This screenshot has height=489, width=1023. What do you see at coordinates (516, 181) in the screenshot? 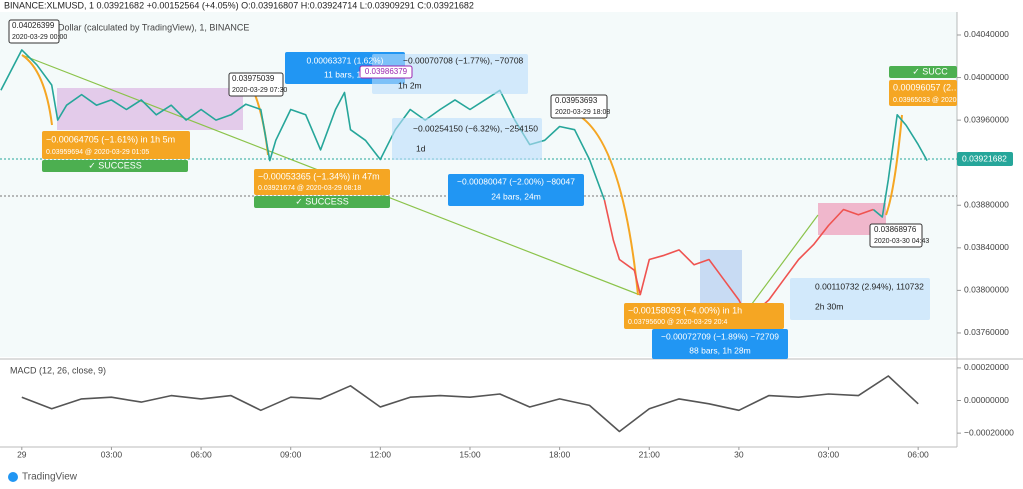
I see `annotation: −0.00080047 (−2.00%) −80047` at bounding box center [516, 181].